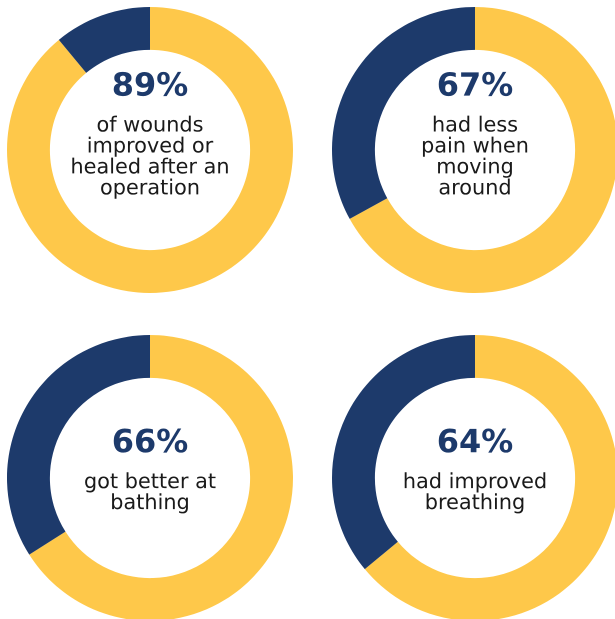 The image size is (615, 619). I want to click on text: 67%, so click(475, 84).